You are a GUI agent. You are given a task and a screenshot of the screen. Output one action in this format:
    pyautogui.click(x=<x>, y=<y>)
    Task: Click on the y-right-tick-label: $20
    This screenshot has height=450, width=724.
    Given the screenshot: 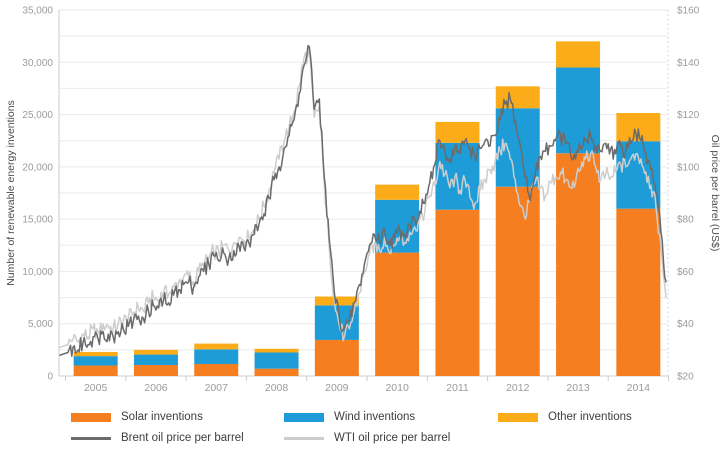 What is the action you would take?
    pyautogui.click(x=685, y=377)
    